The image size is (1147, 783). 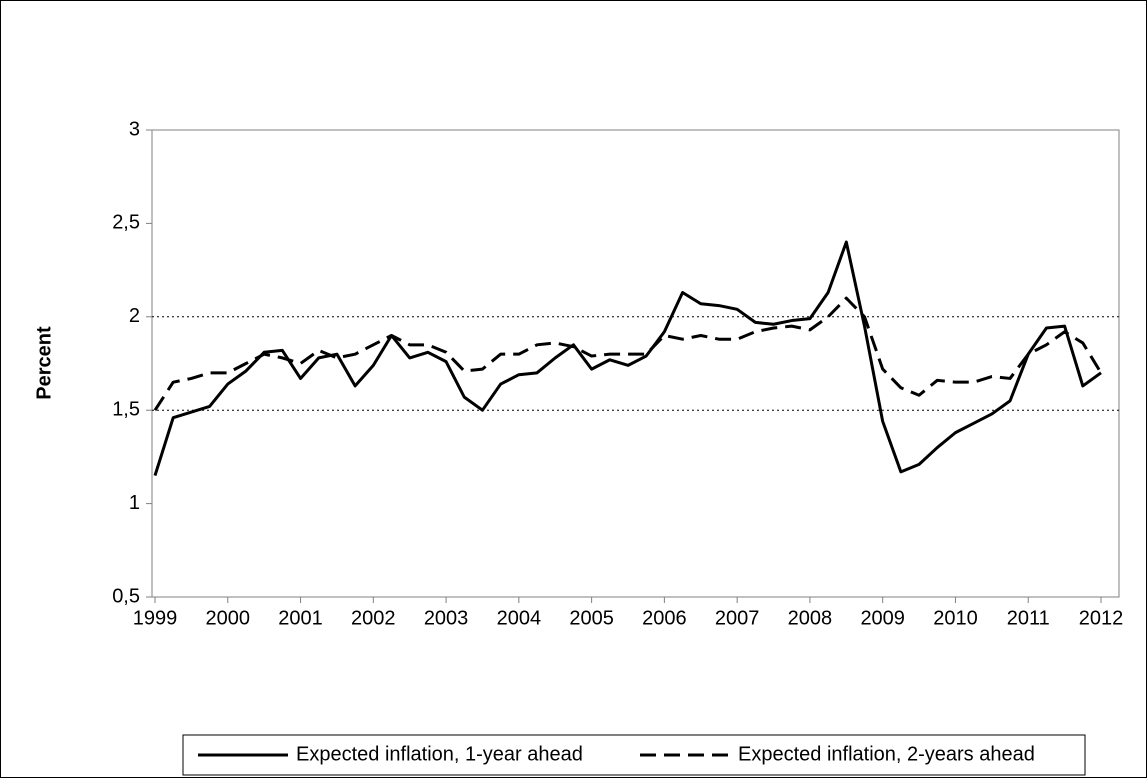 I want to click on x-tick-label: 1999, so click(x=155, y=618).